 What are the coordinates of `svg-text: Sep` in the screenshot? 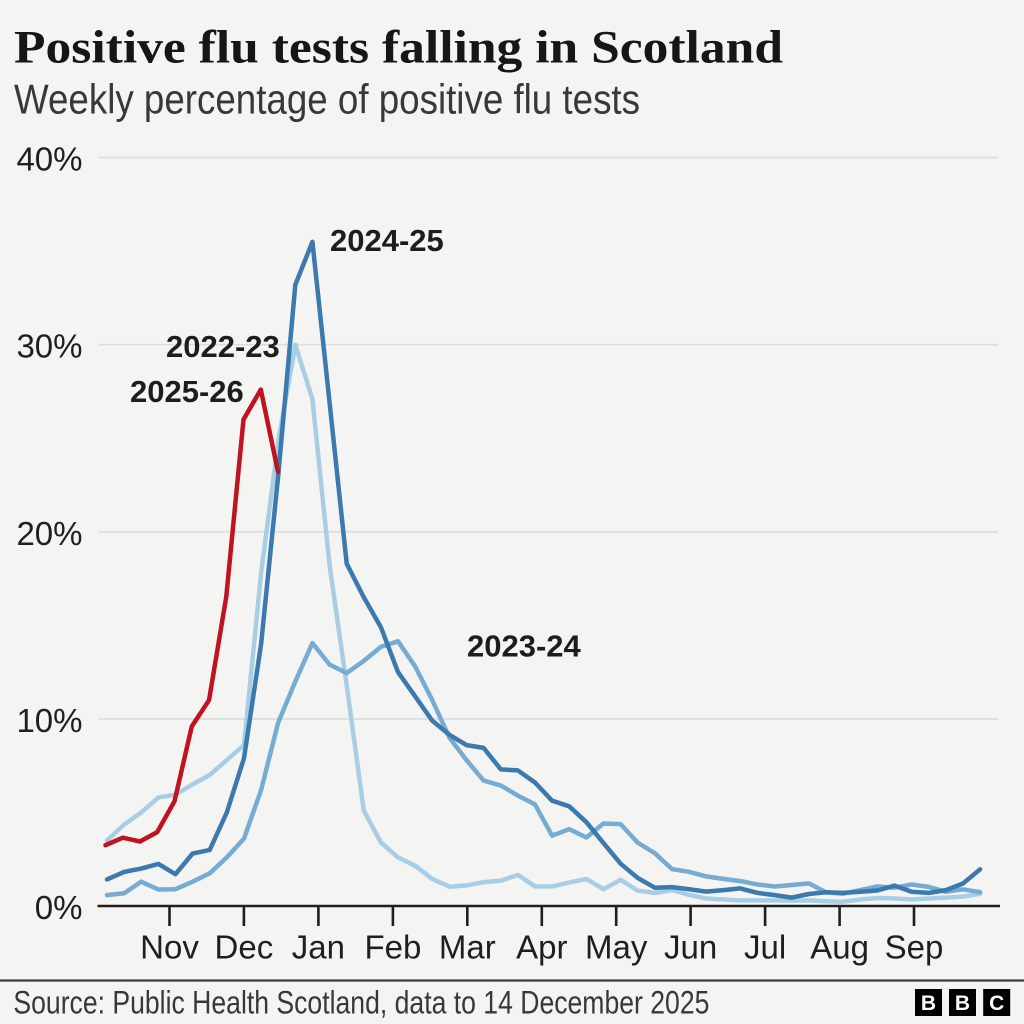 It's located at (914, 947).